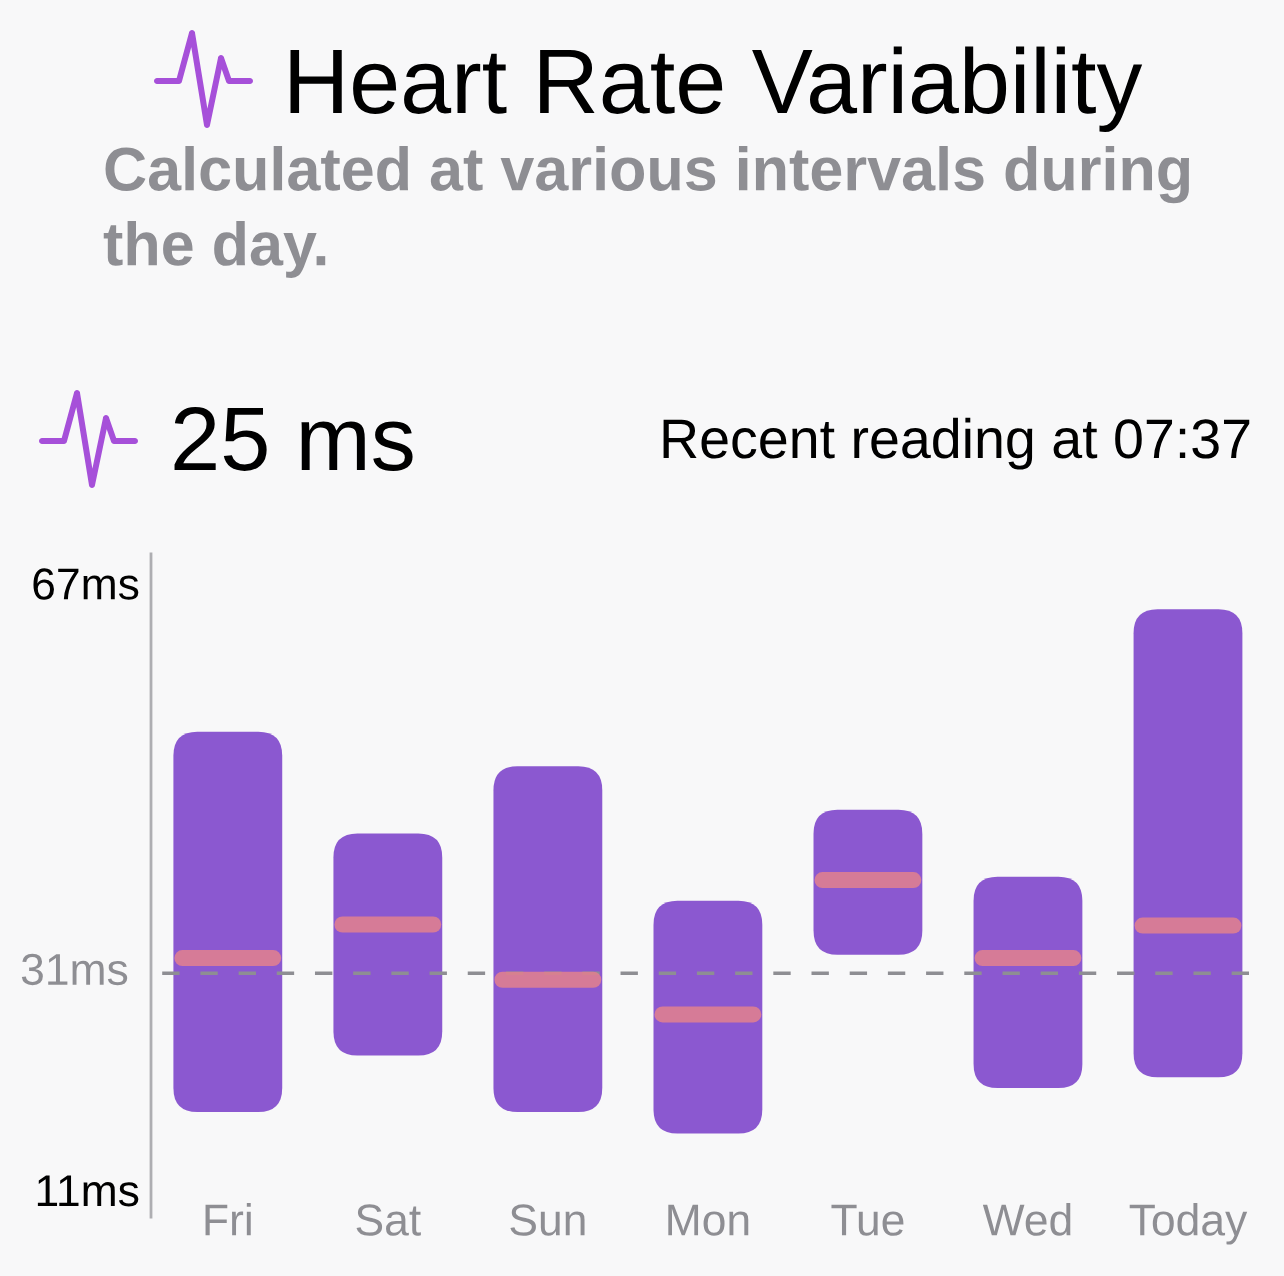 This screenshot has width=1284, height=1276. Describe the element at coordinates (646, 212) in the screenshot. I see `chart-subtitle: Calculated at various intervals during the day.` at that location.